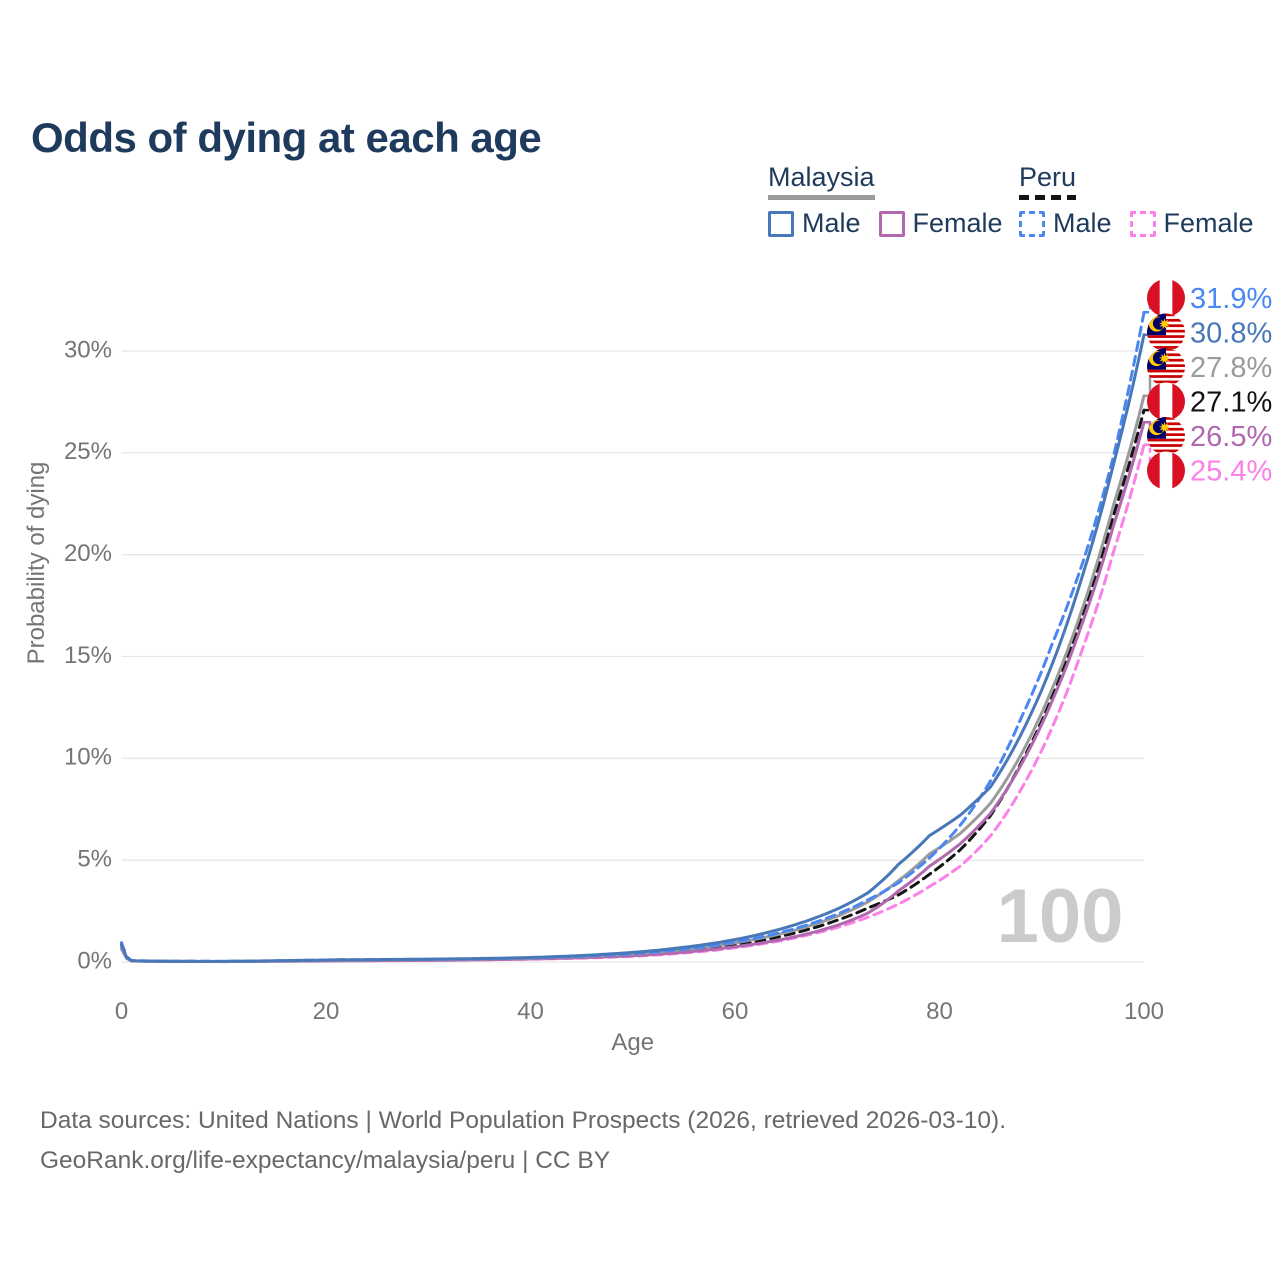  I want to click on x-tick-label: 80, so click(939, 1011).